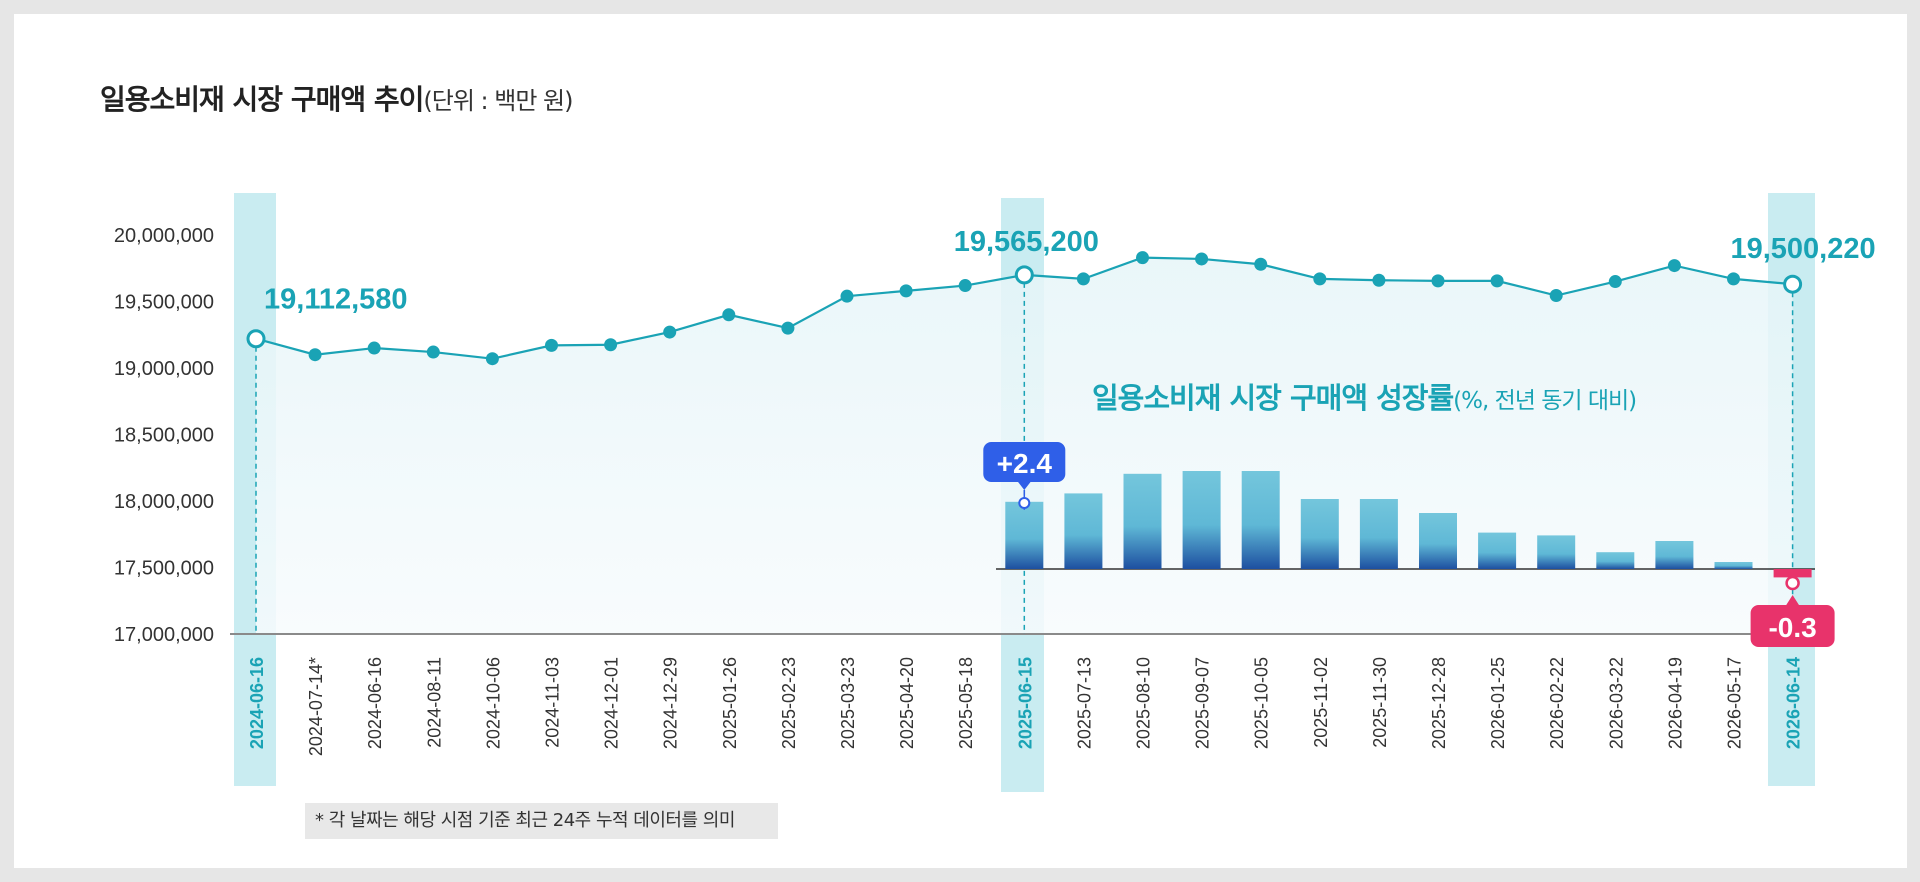 This screenshot has width=1920, height=882. Describe the element at coordinates (1675, 703) in the screenshot. I see `x-tick-label: 2026-04-19` at that location.